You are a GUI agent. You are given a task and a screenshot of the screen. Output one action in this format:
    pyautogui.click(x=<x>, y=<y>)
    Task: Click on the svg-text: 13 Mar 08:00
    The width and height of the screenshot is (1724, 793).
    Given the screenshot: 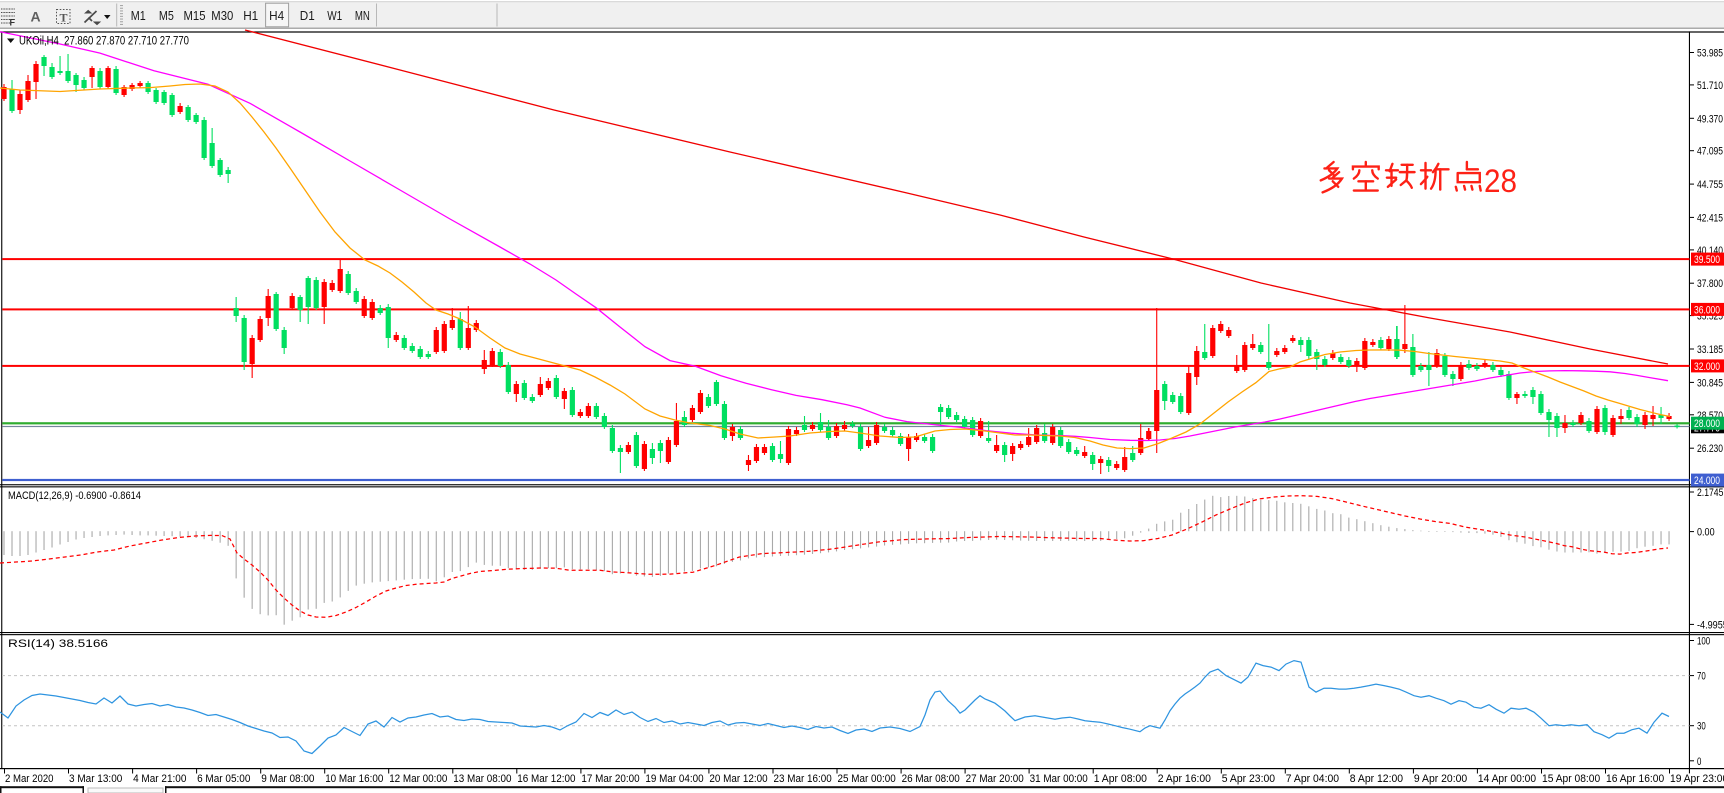 What is the action you would take?
    pyautogui.click(x=482, y=779)
    